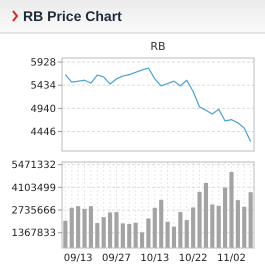 The width and height of the screenshot is (265, 276). What do you see at coordinates (33, 211) in the screenshot?
I see `y-tick-label: 2735666` at bounding box center [33, 211].